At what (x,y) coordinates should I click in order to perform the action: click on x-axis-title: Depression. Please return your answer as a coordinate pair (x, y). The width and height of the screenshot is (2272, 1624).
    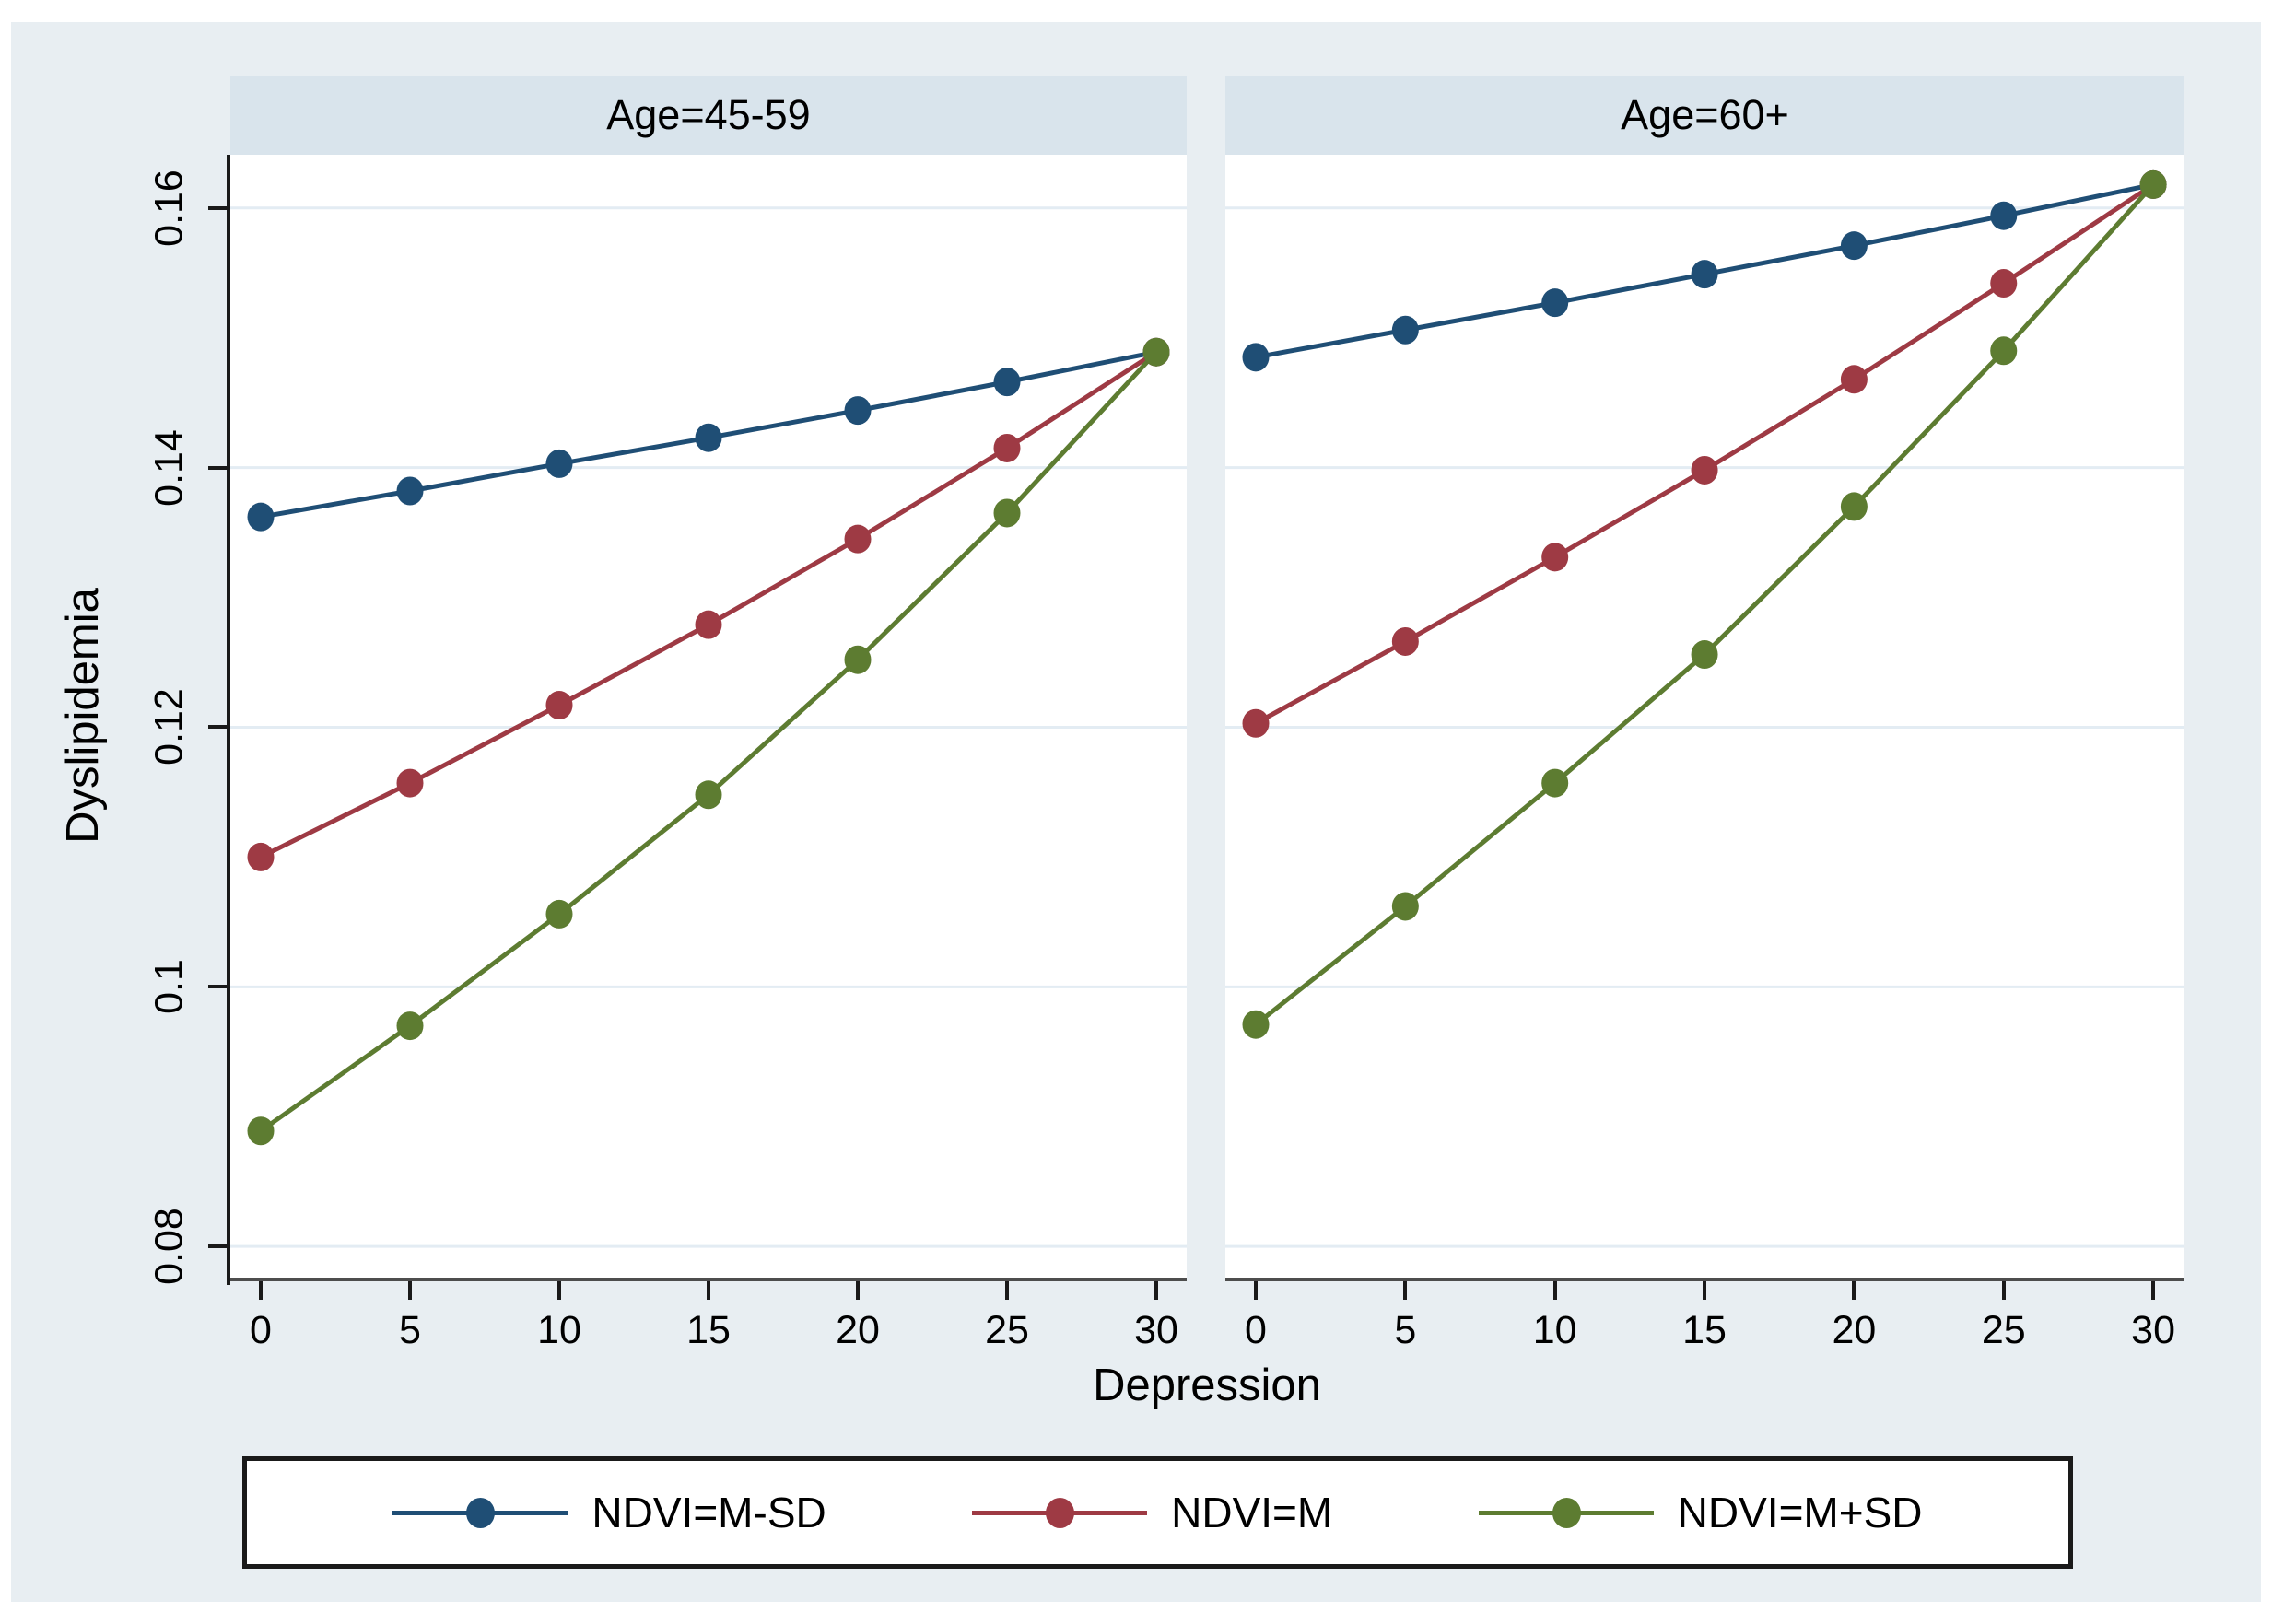
    Looking at the image, I should click on (1207, 1385).